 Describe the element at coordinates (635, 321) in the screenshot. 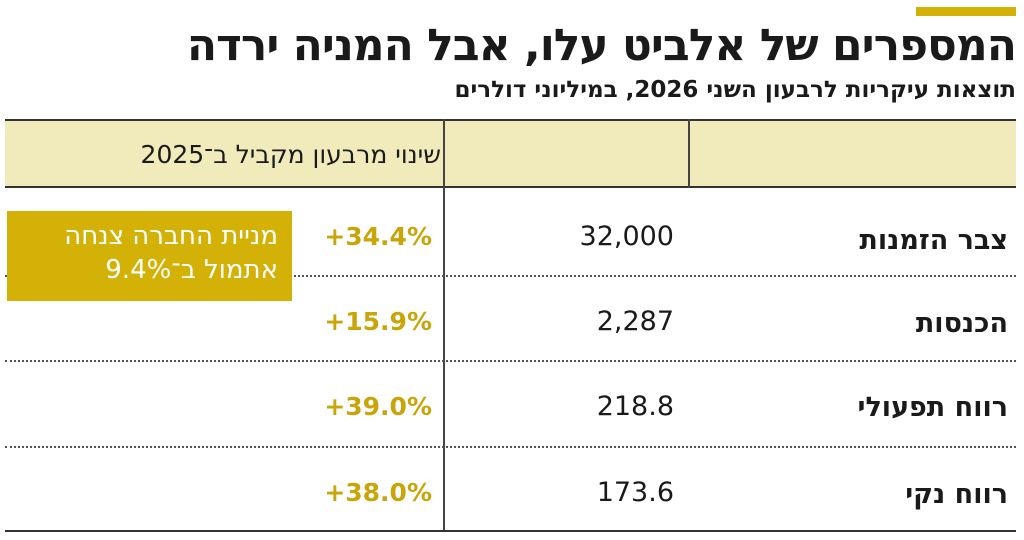

I see `row-value: 2,287` at that location.